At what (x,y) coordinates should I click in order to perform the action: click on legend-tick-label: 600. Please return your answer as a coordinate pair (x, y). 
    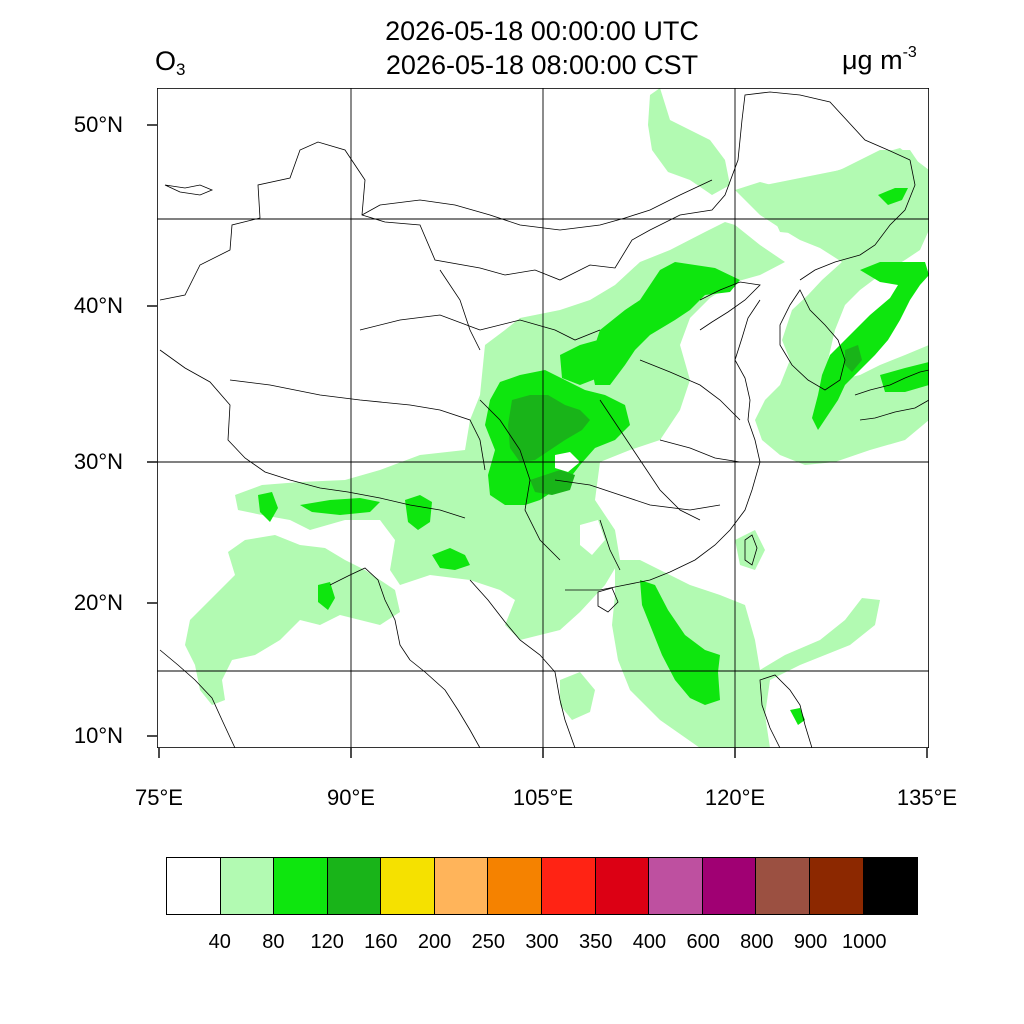
    Looking at the image, I should click on (703, 942).